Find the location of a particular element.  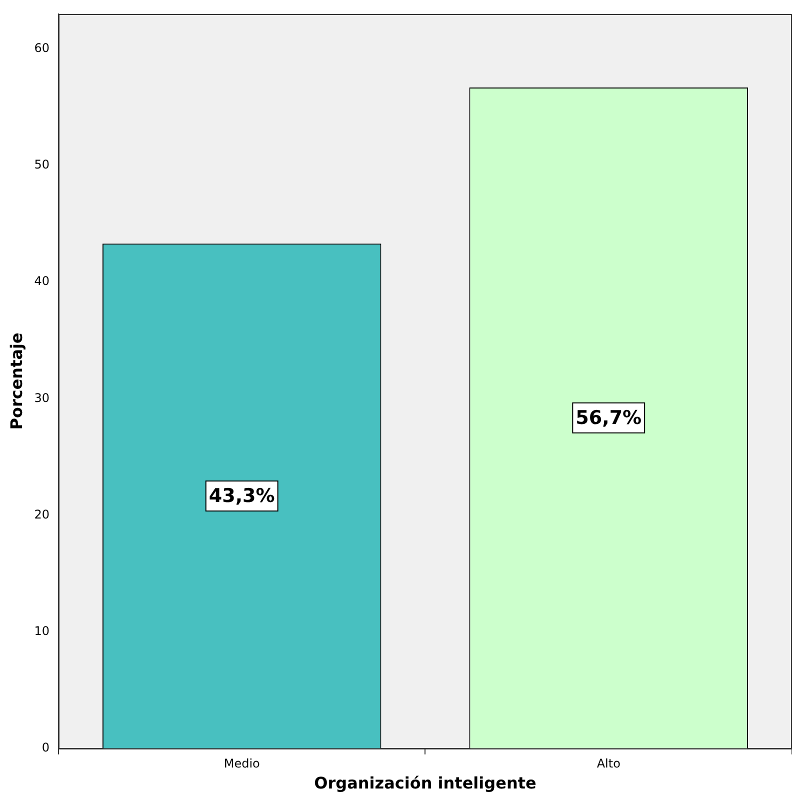

data-label: 56,7% is located at coordinates (609, 417).